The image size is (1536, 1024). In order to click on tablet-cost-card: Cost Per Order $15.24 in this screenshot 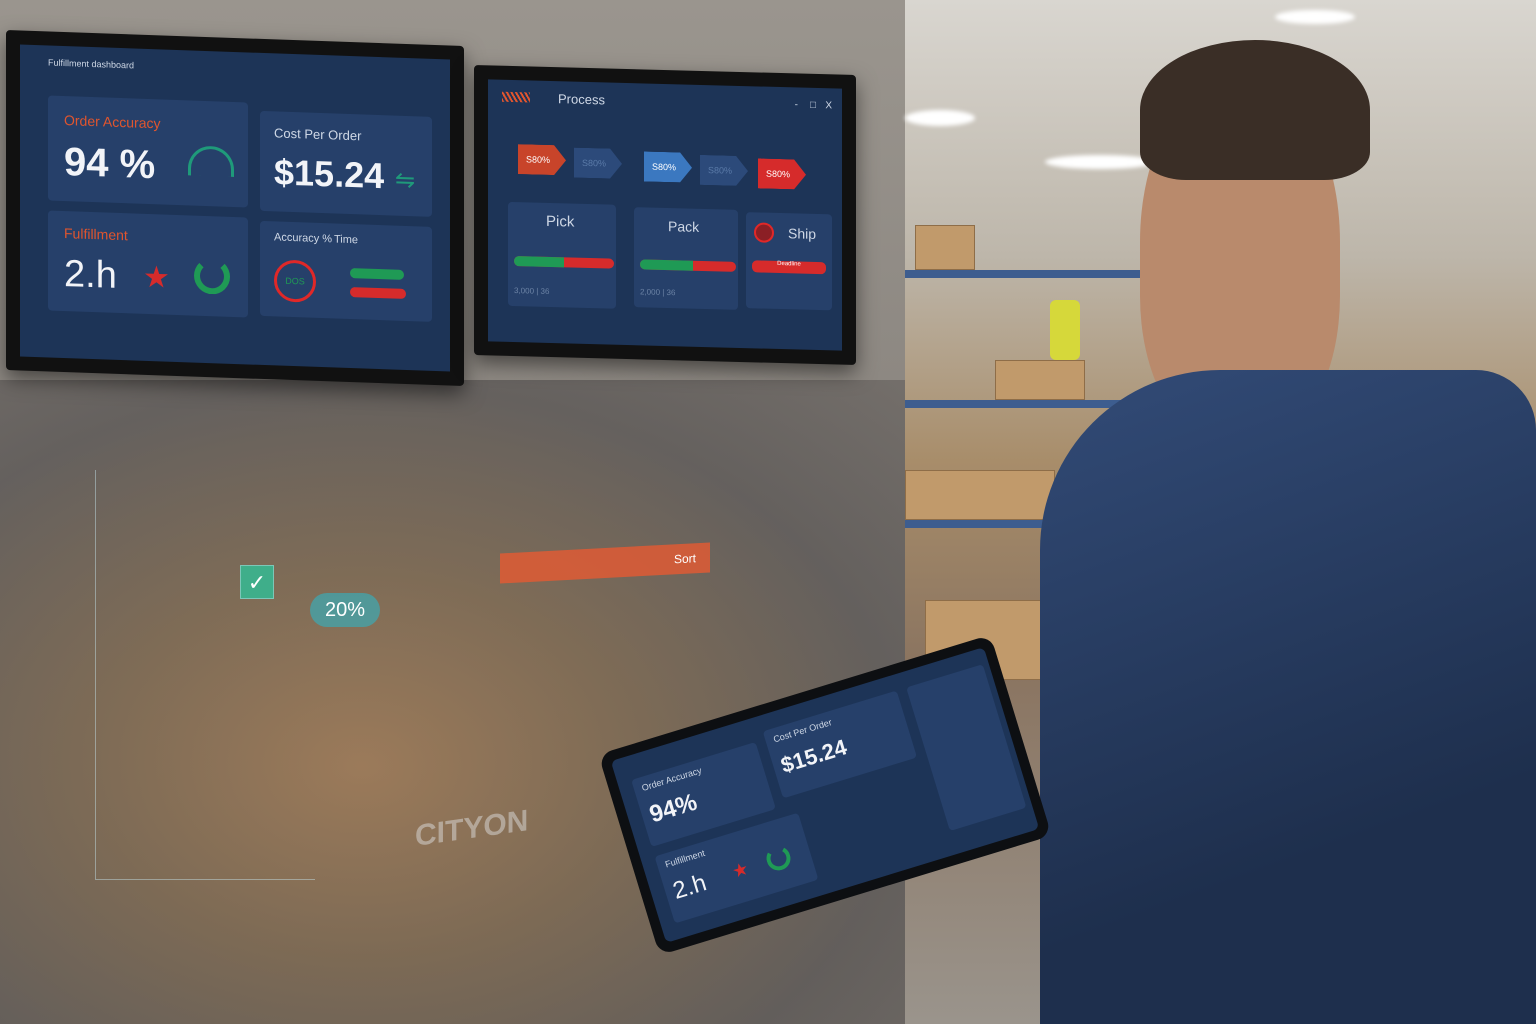, I will do `click(840, 744)`.